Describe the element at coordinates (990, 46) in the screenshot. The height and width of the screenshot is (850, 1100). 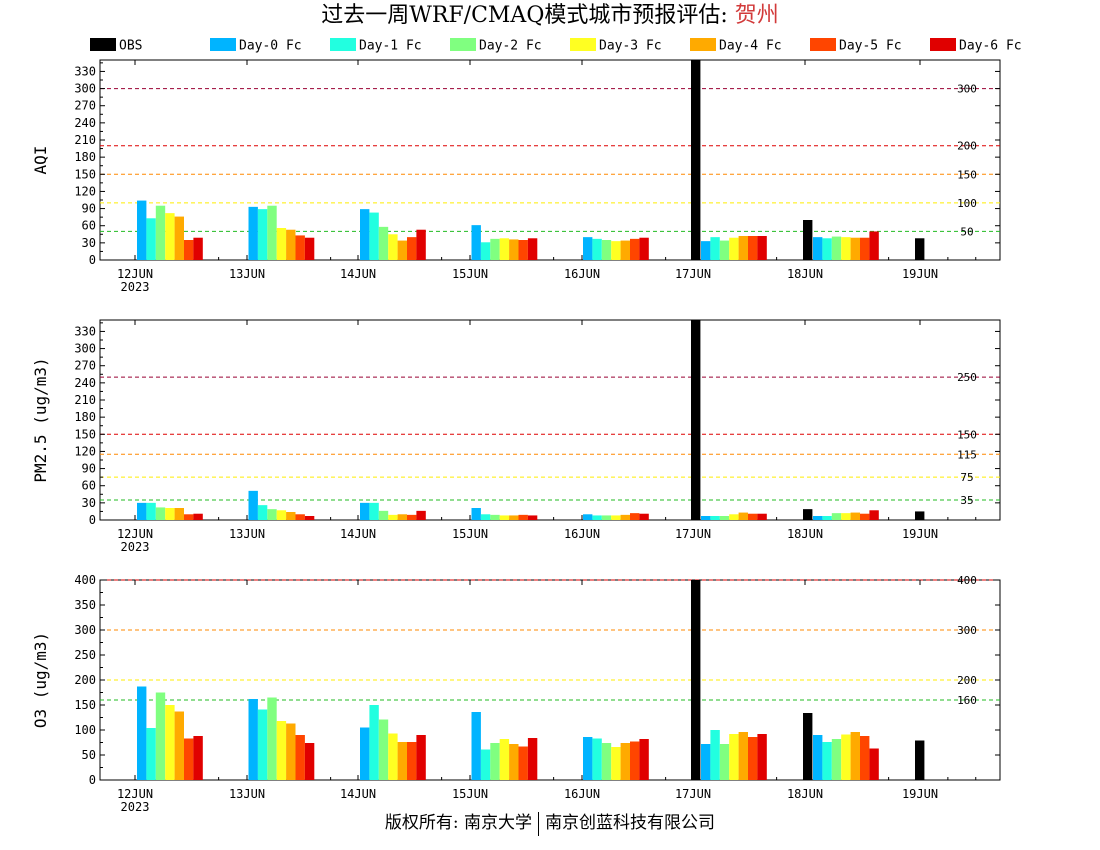
I see `legend-label-day-6-fc: Day-6 Fc` at that location.